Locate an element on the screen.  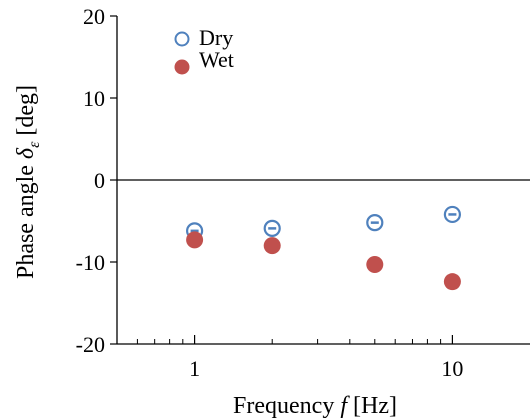
legend-label-wet: Wet is located at coordinates (216, 59).